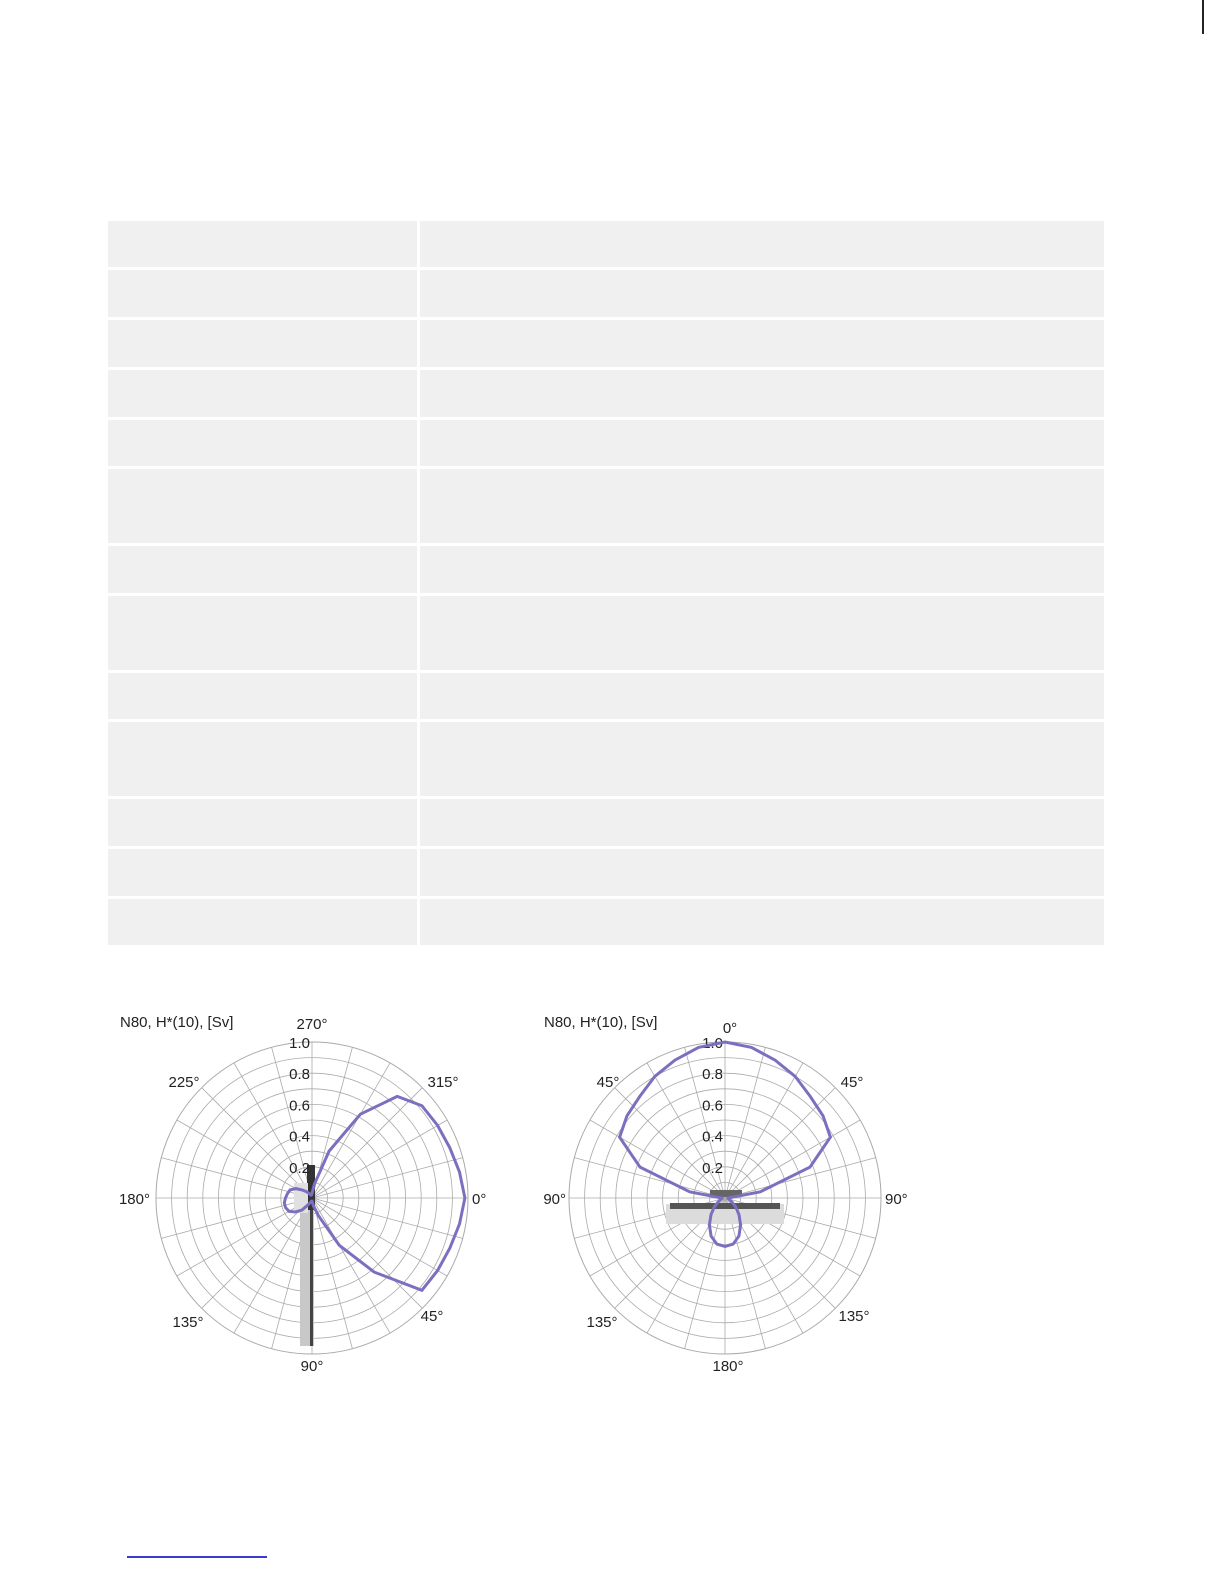  I want to click on page-edge-line, so click(1203, 17).